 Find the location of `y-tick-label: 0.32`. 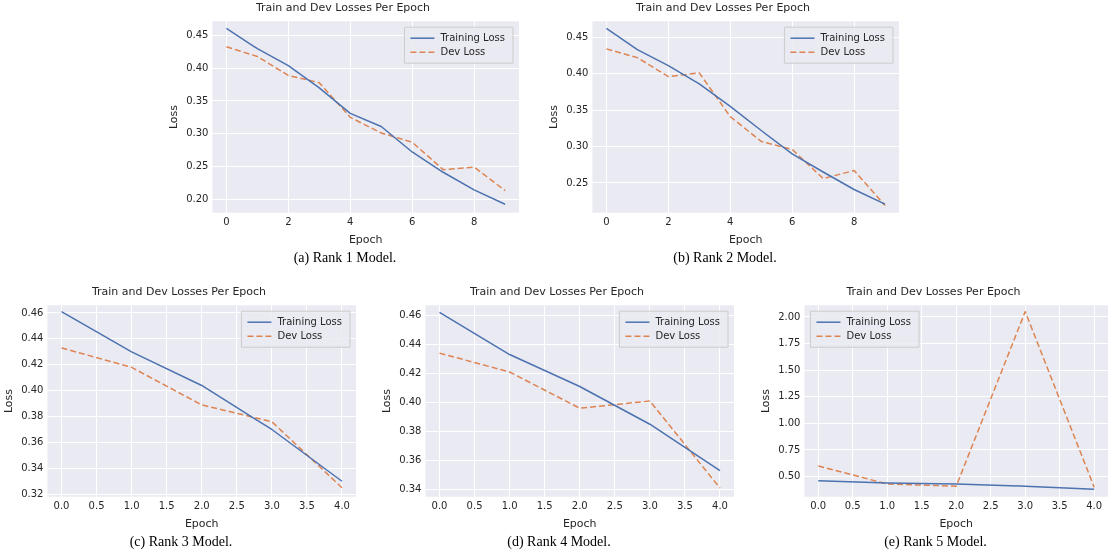

y-tick-label: 0.32 is located at coordinates (32, 493).